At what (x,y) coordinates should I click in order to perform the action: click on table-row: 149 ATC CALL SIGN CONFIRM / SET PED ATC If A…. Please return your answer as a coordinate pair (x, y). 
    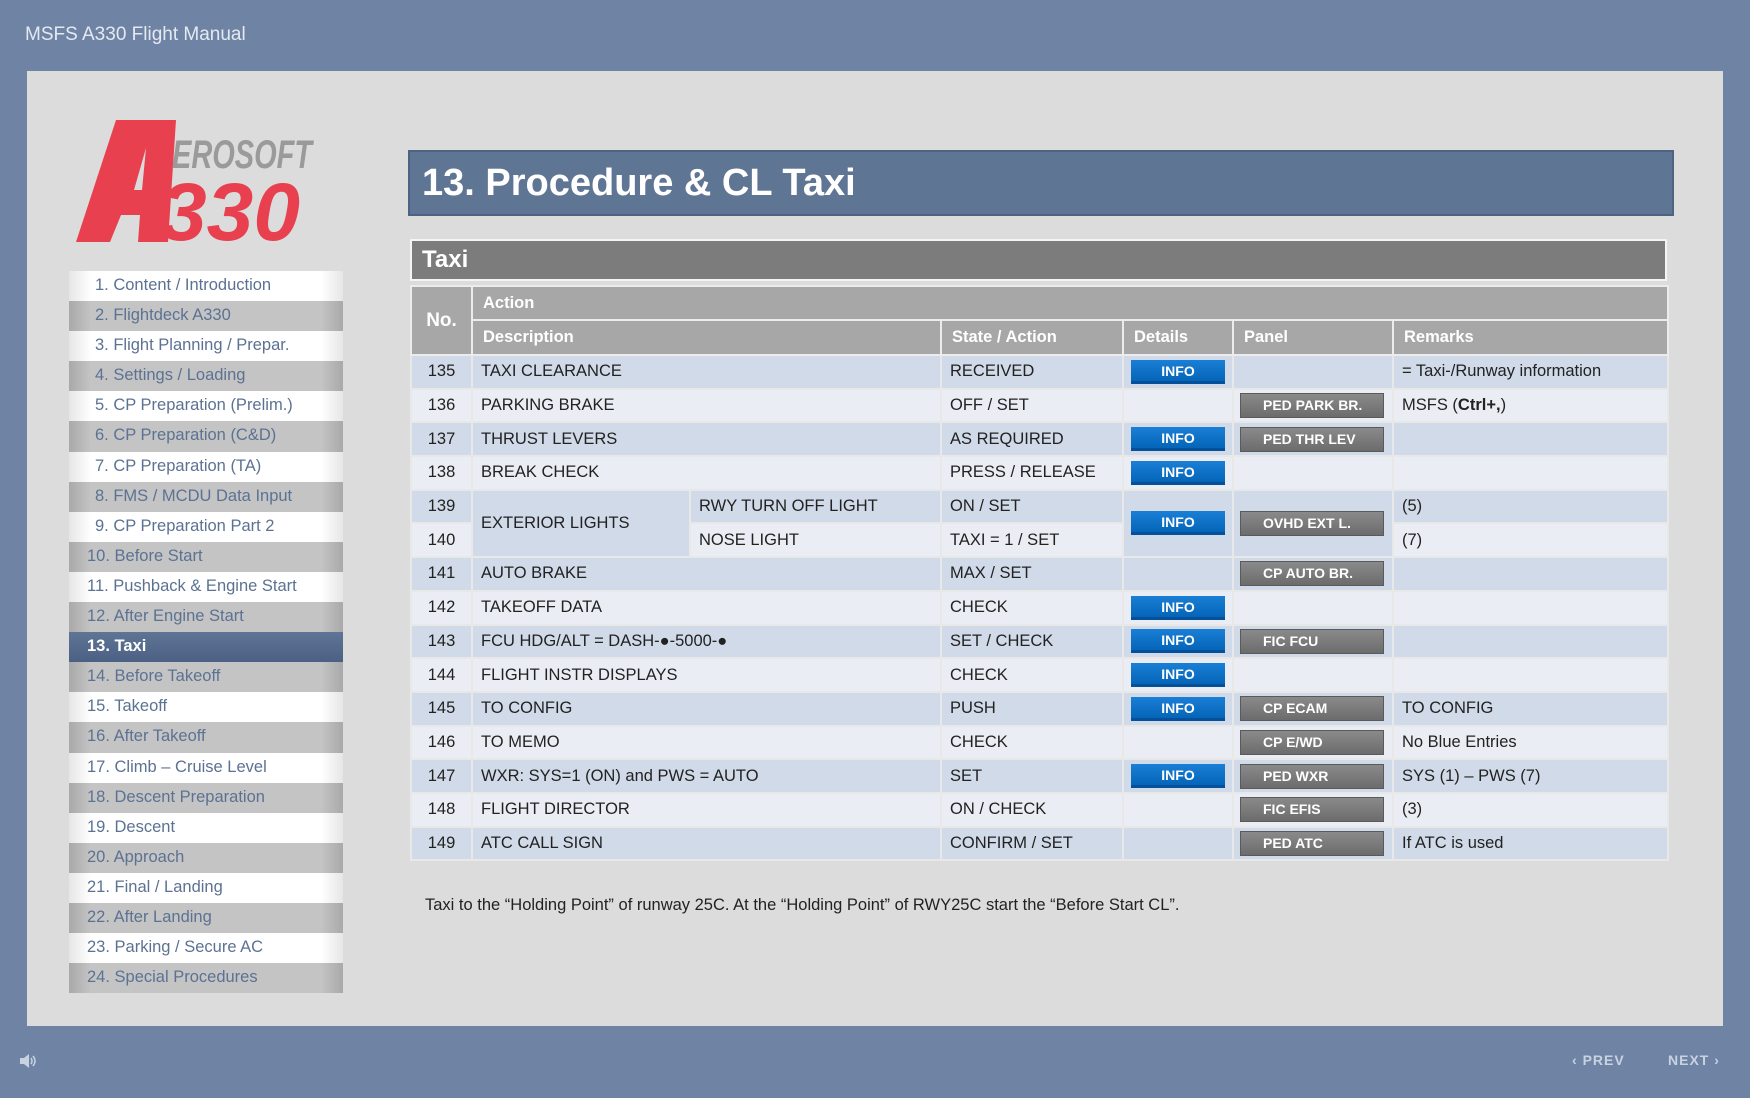
    Looking at the image, I should click on (1040, 843).